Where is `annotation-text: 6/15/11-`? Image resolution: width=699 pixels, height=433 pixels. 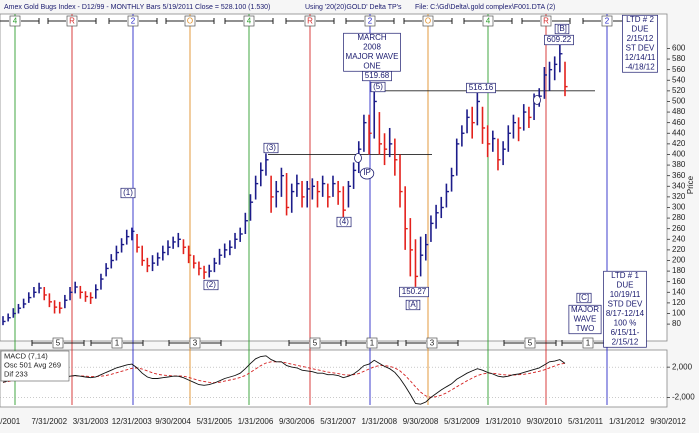 annotation-text: 6/15/11- is located at coordinates (625, 332).